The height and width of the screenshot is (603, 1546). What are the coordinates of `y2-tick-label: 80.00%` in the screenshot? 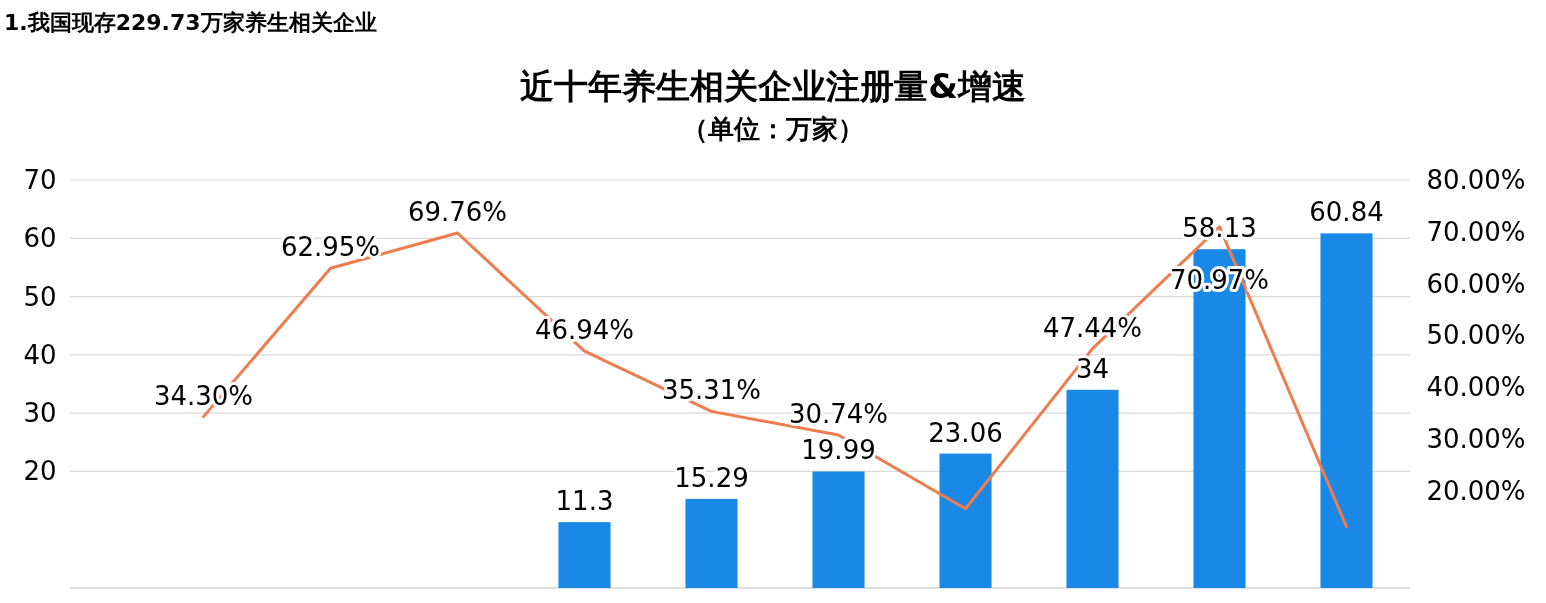 It's located at (1476, 180).